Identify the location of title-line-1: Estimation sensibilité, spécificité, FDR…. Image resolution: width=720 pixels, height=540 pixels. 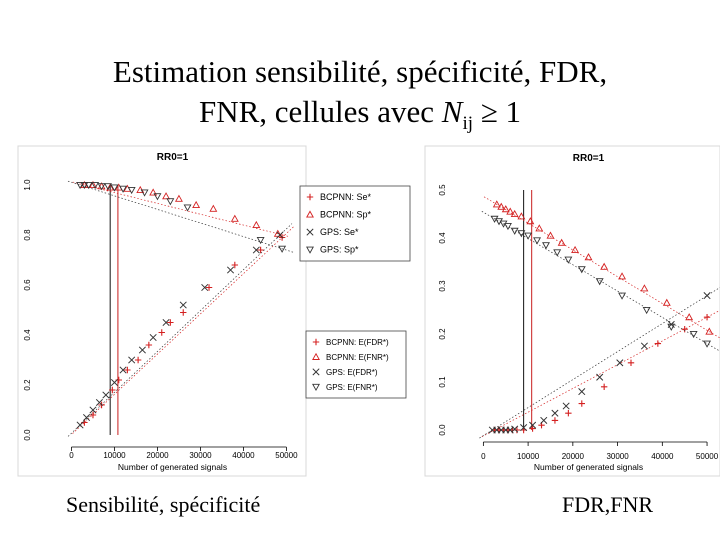
(360, 71).